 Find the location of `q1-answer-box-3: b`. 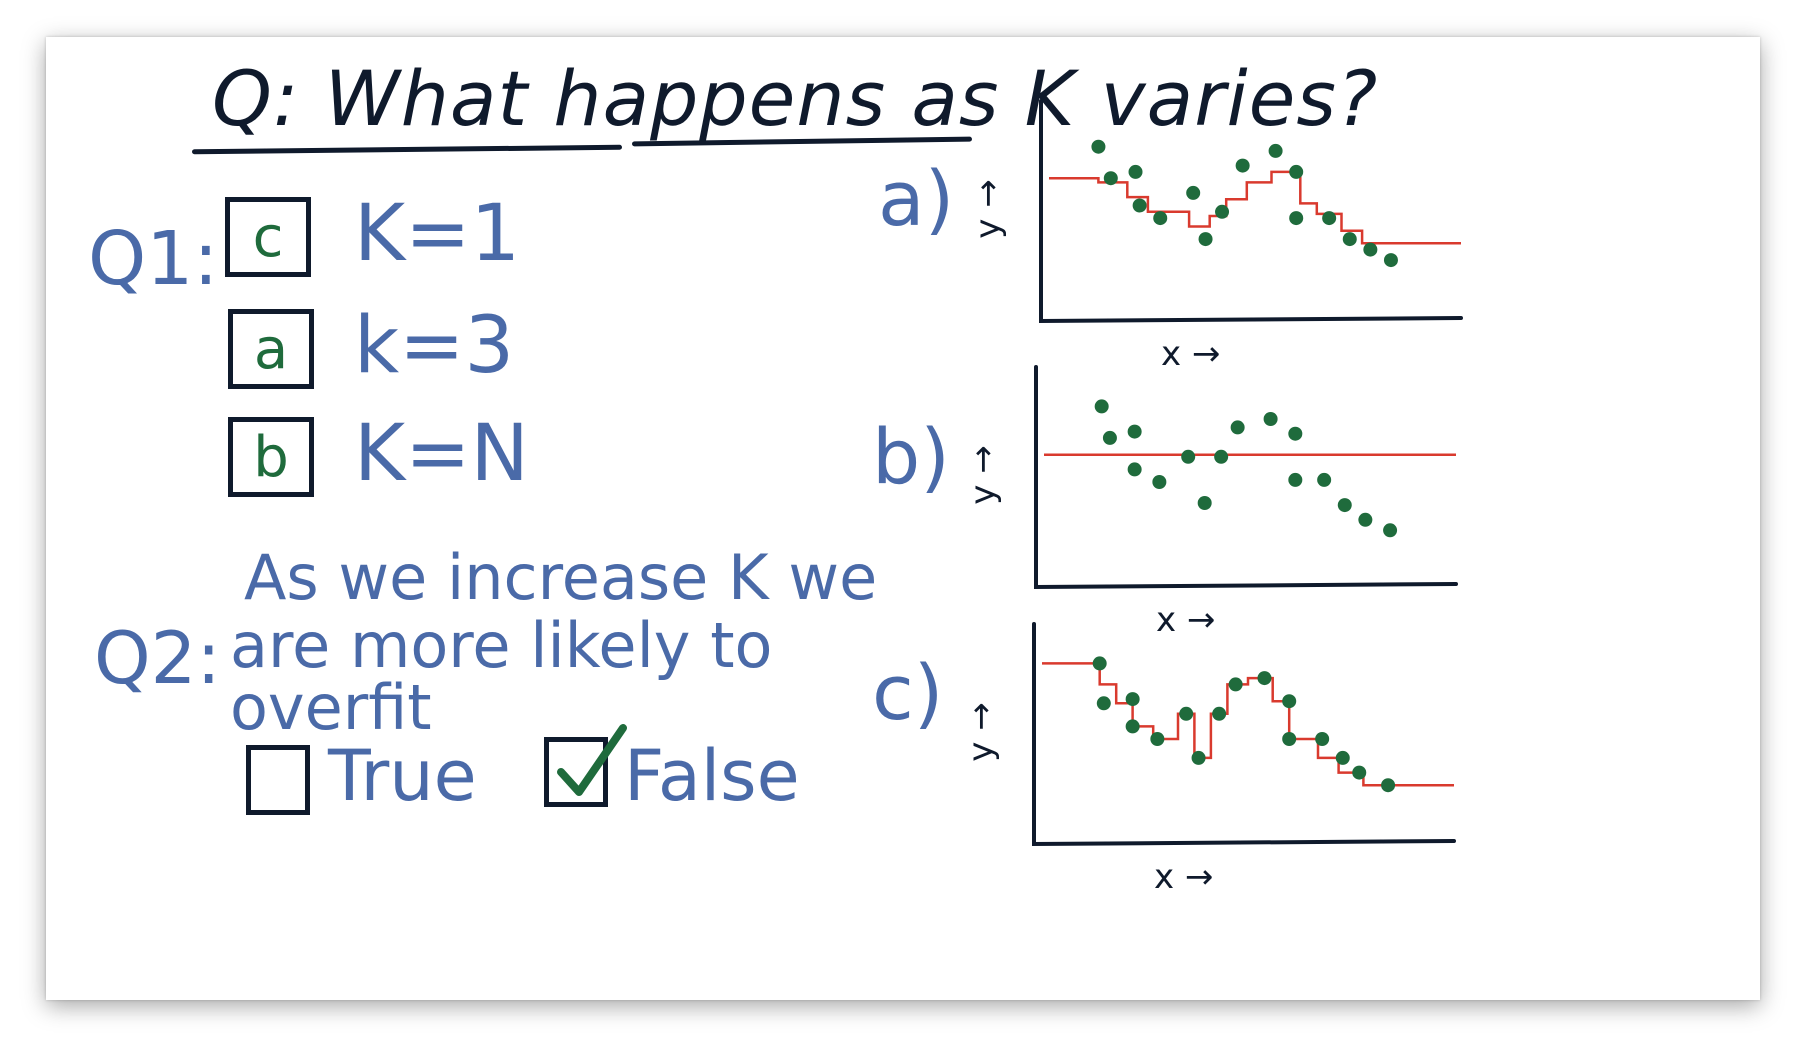

q1-answer-box-3: b is located at coordinates (271, 457).